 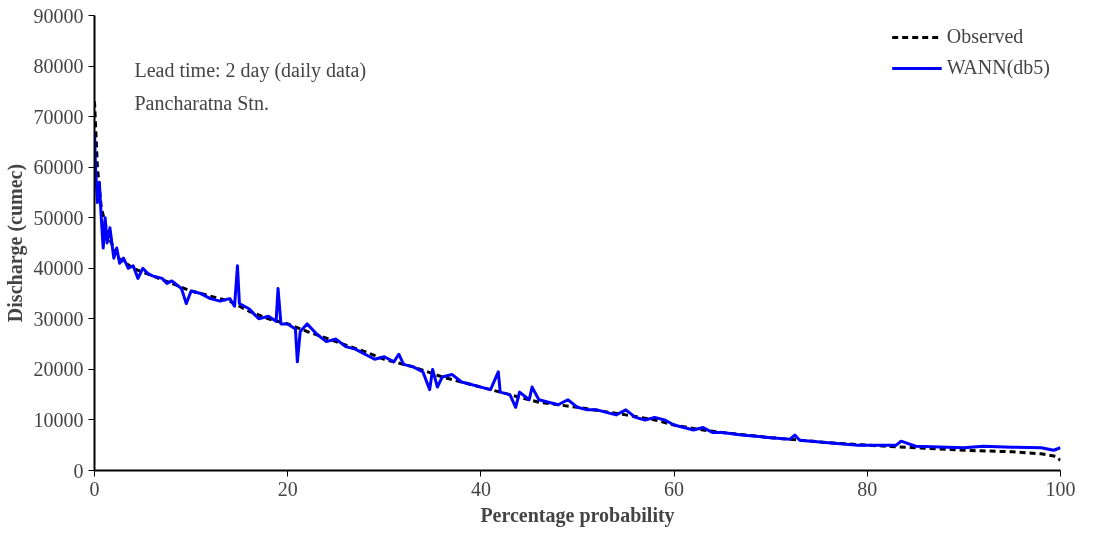 What do you see at coordinates (58, 116) in the screenshot?
I see `y-tick-label: 70000` at bounding box center [58, 116].